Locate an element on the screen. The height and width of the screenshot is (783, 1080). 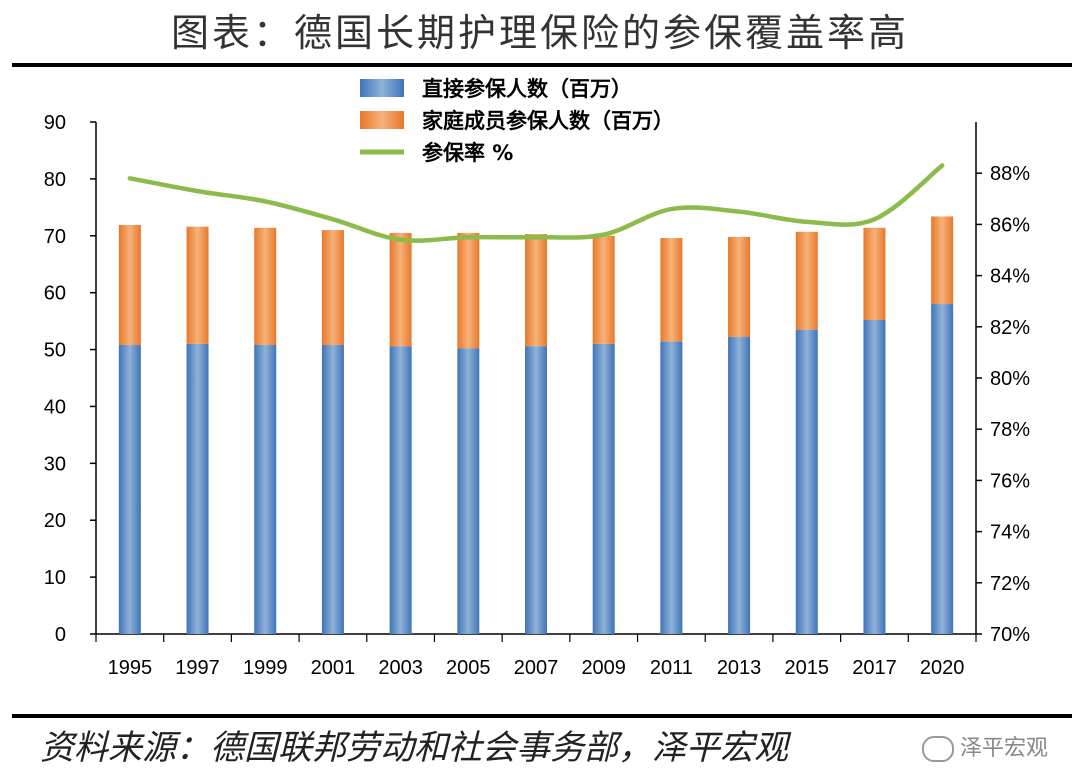
y-tick-left-label: 90 is located at coordinates (55, 123).